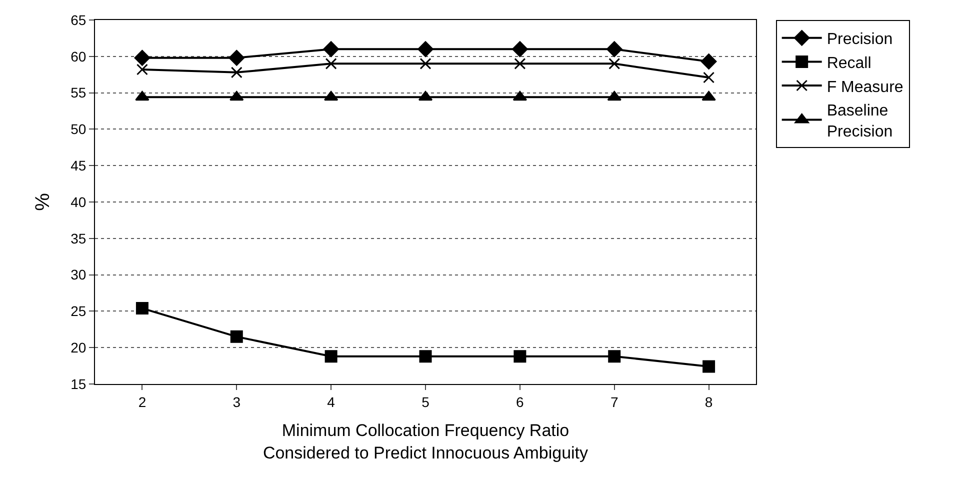  What do you see at coordinates (78, 92) in the screenshot?
I see `y-tick-label: 55` at bounding box center [78, 92].